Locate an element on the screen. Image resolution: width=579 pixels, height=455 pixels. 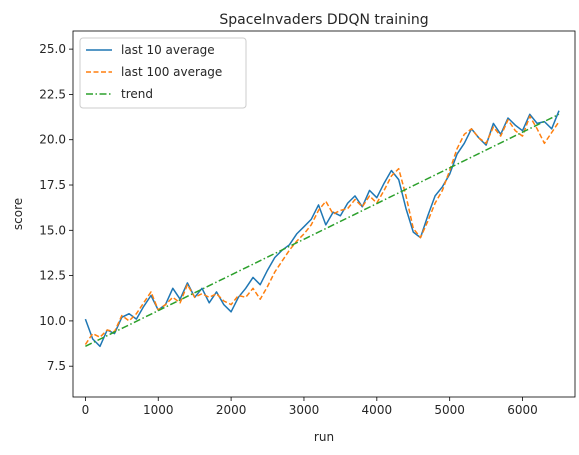
legend-box is located at coordinates (163, 73).